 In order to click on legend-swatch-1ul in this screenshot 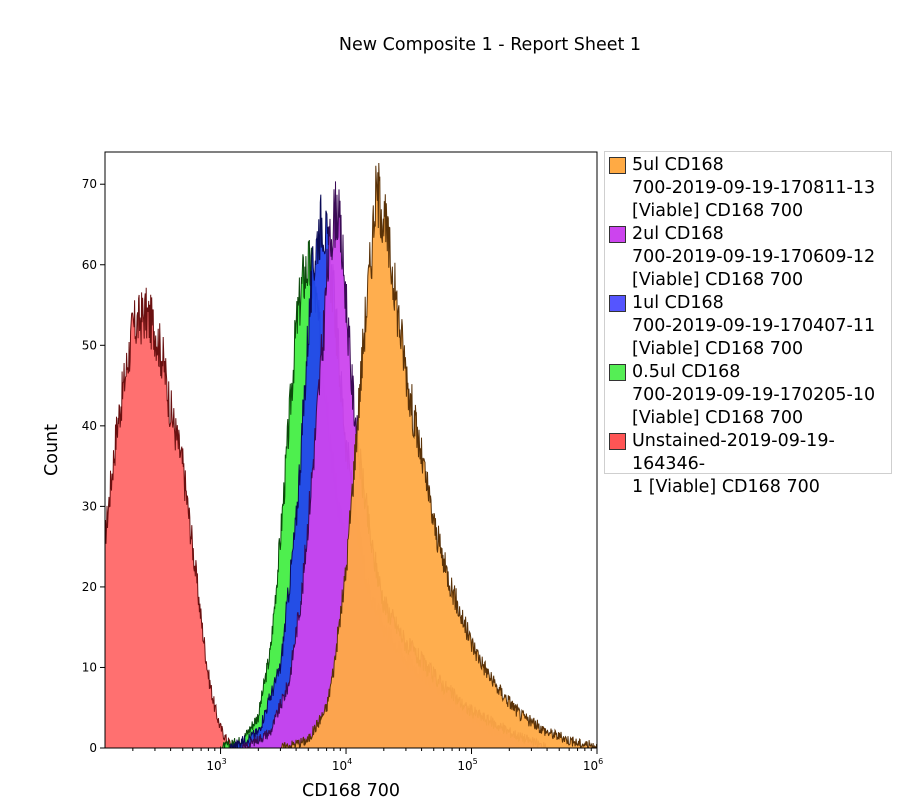, I will do `click(617, 303)`.